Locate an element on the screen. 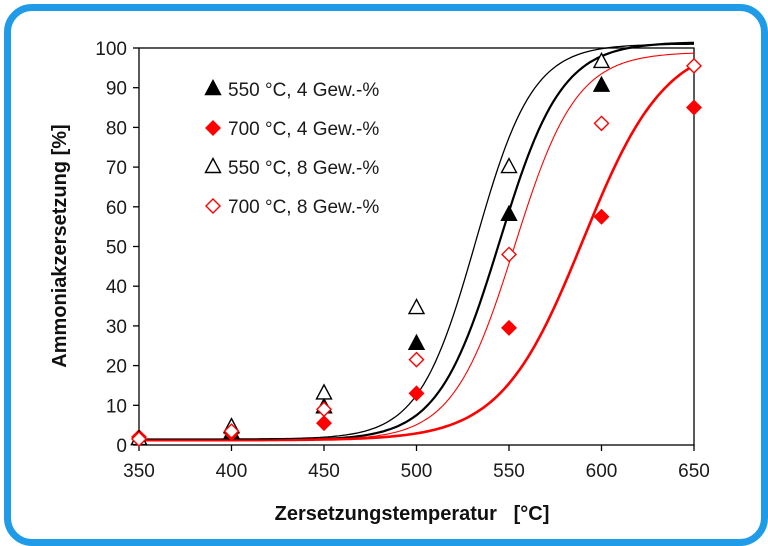 This screenshot has width=768, height=546. legend-label-1: 550 °C, 4 Gew.-% is located at coordinates (303, 90).